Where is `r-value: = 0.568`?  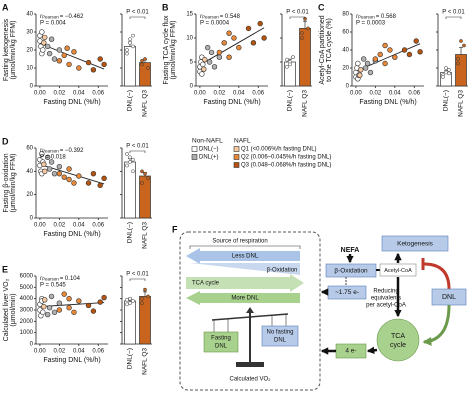
r-value: = 0.568 is located at coordinates (386, 17).